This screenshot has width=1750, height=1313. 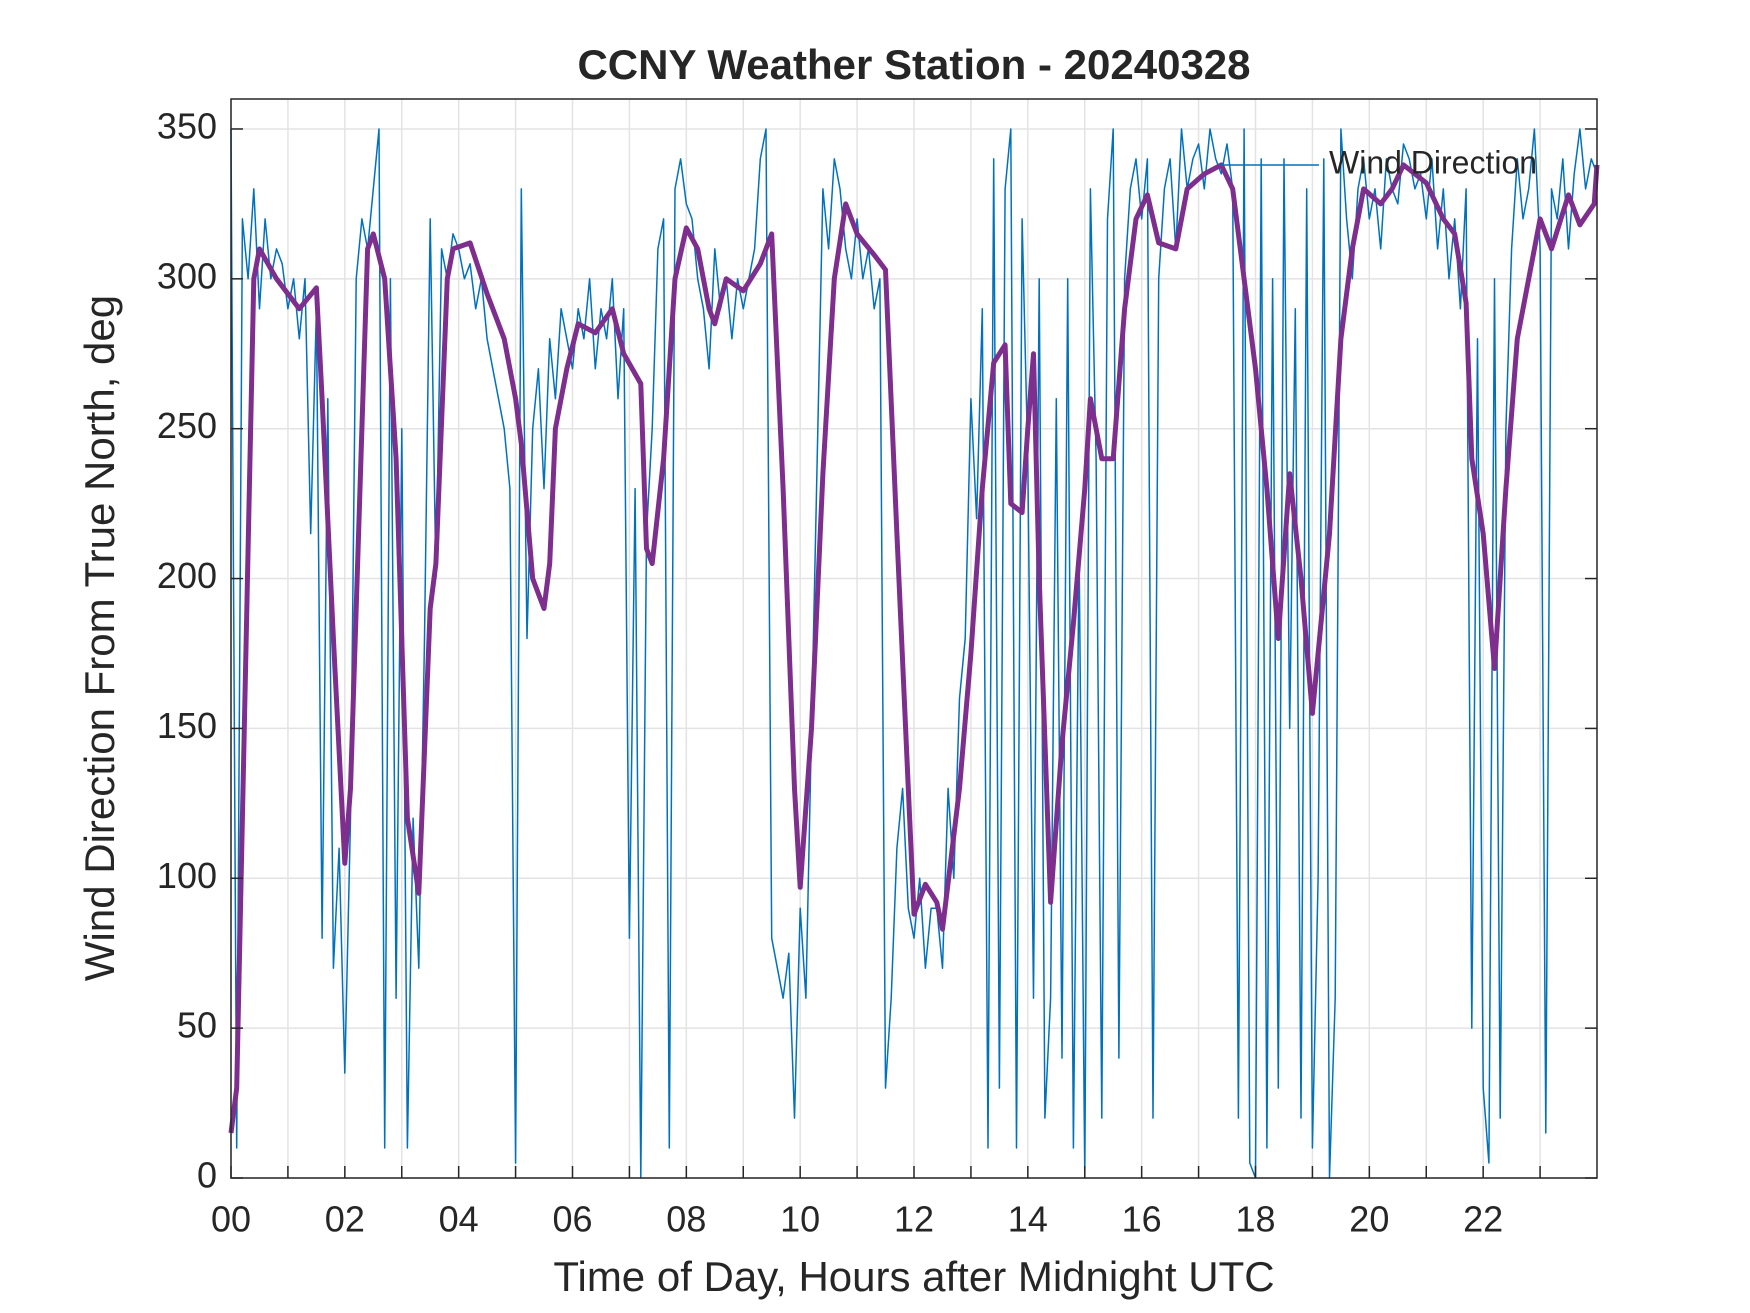 What do you see at coordinates (800, 1219) in the screenshot?
I see `x-tick-label: 10` at bounding box center [800, 1219].